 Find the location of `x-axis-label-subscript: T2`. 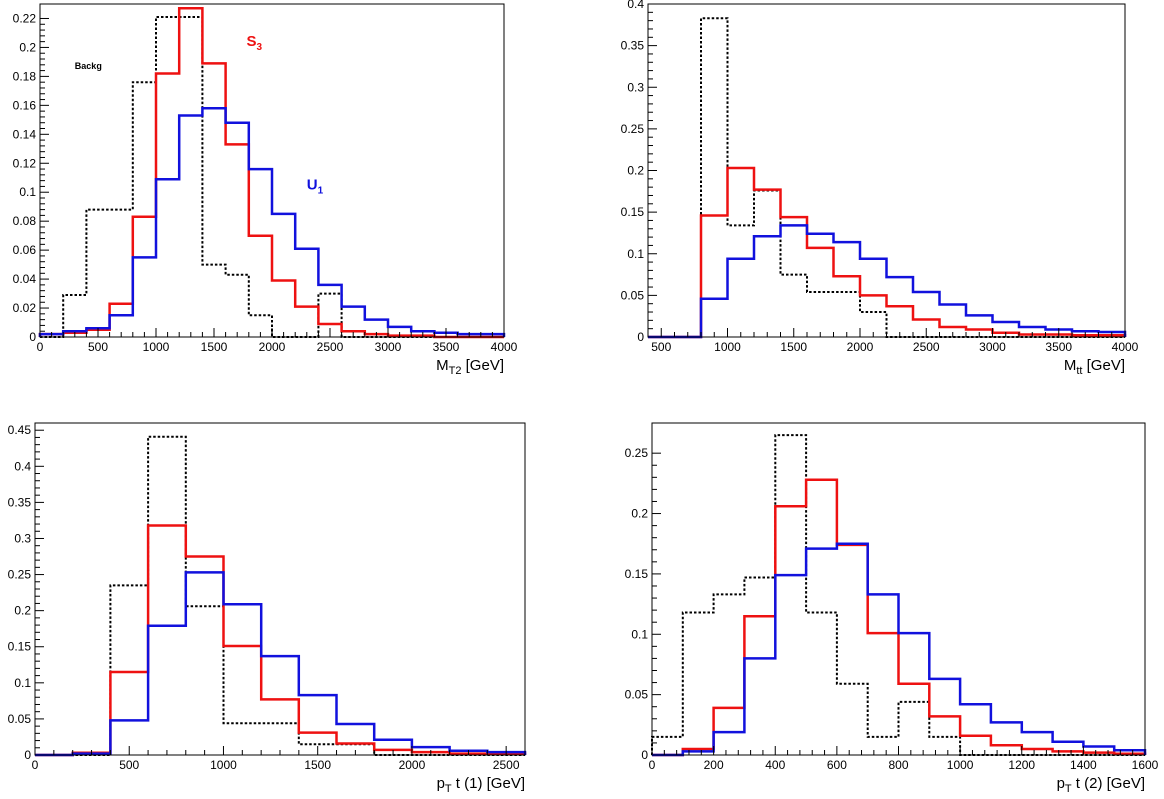

x-axis-label-subscript: T2 is located at coordinates (455, 371).